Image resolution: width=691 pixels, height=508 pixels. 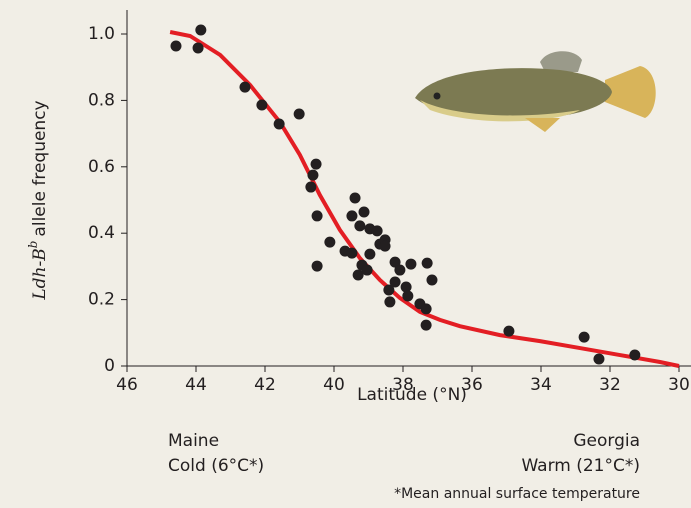 I want to click on x-tick-label: 36, so click(x=472, y=385).